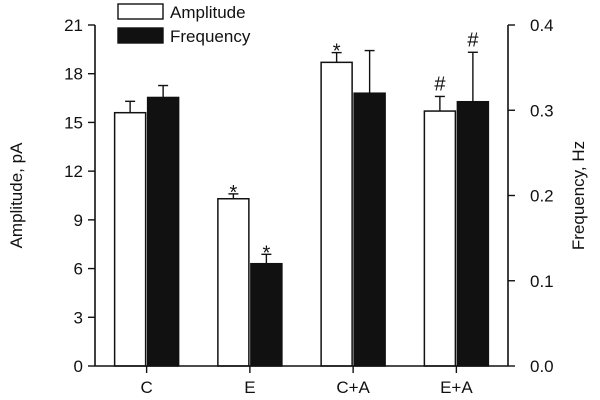  I want to click on right-tick-label: 0.0, so click(542, 366).